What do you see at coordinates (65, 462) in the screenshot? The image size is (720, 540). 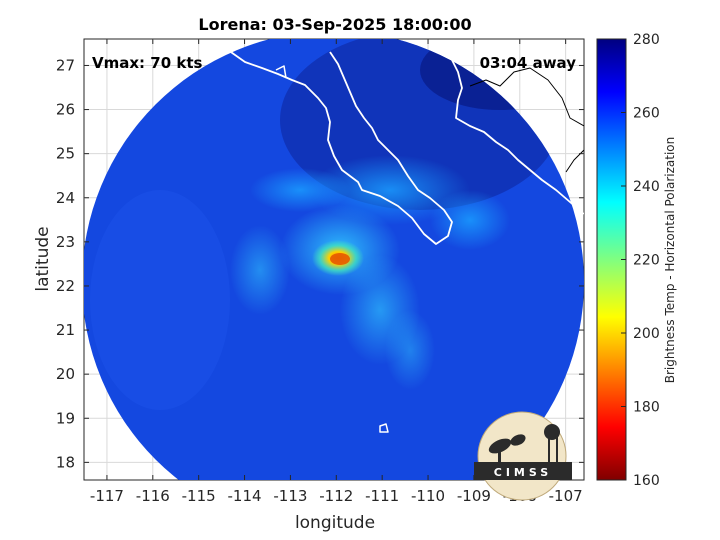 I see `y-tick-label: 18` at bounding box center [65, 462].